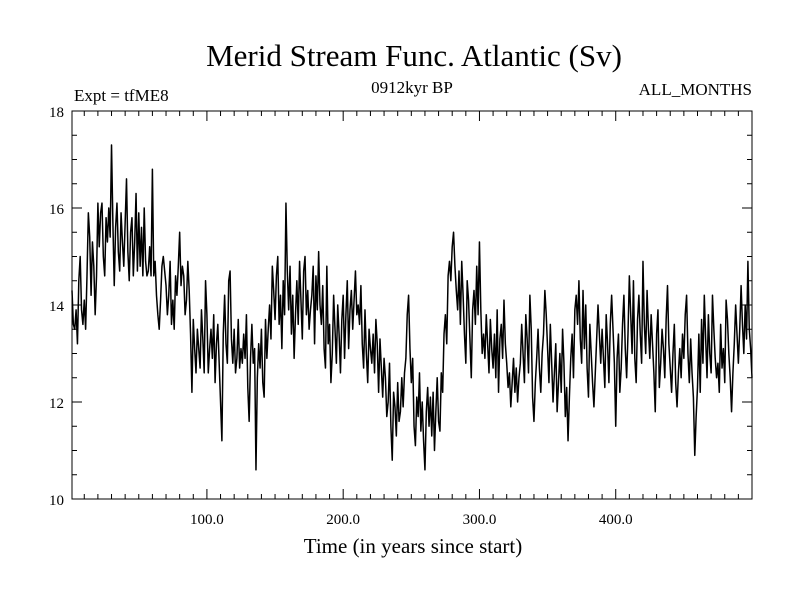 The width and height of the screenshot is (800, 600). I want to click on x-tick-label: 300.0, so click(480, 520).